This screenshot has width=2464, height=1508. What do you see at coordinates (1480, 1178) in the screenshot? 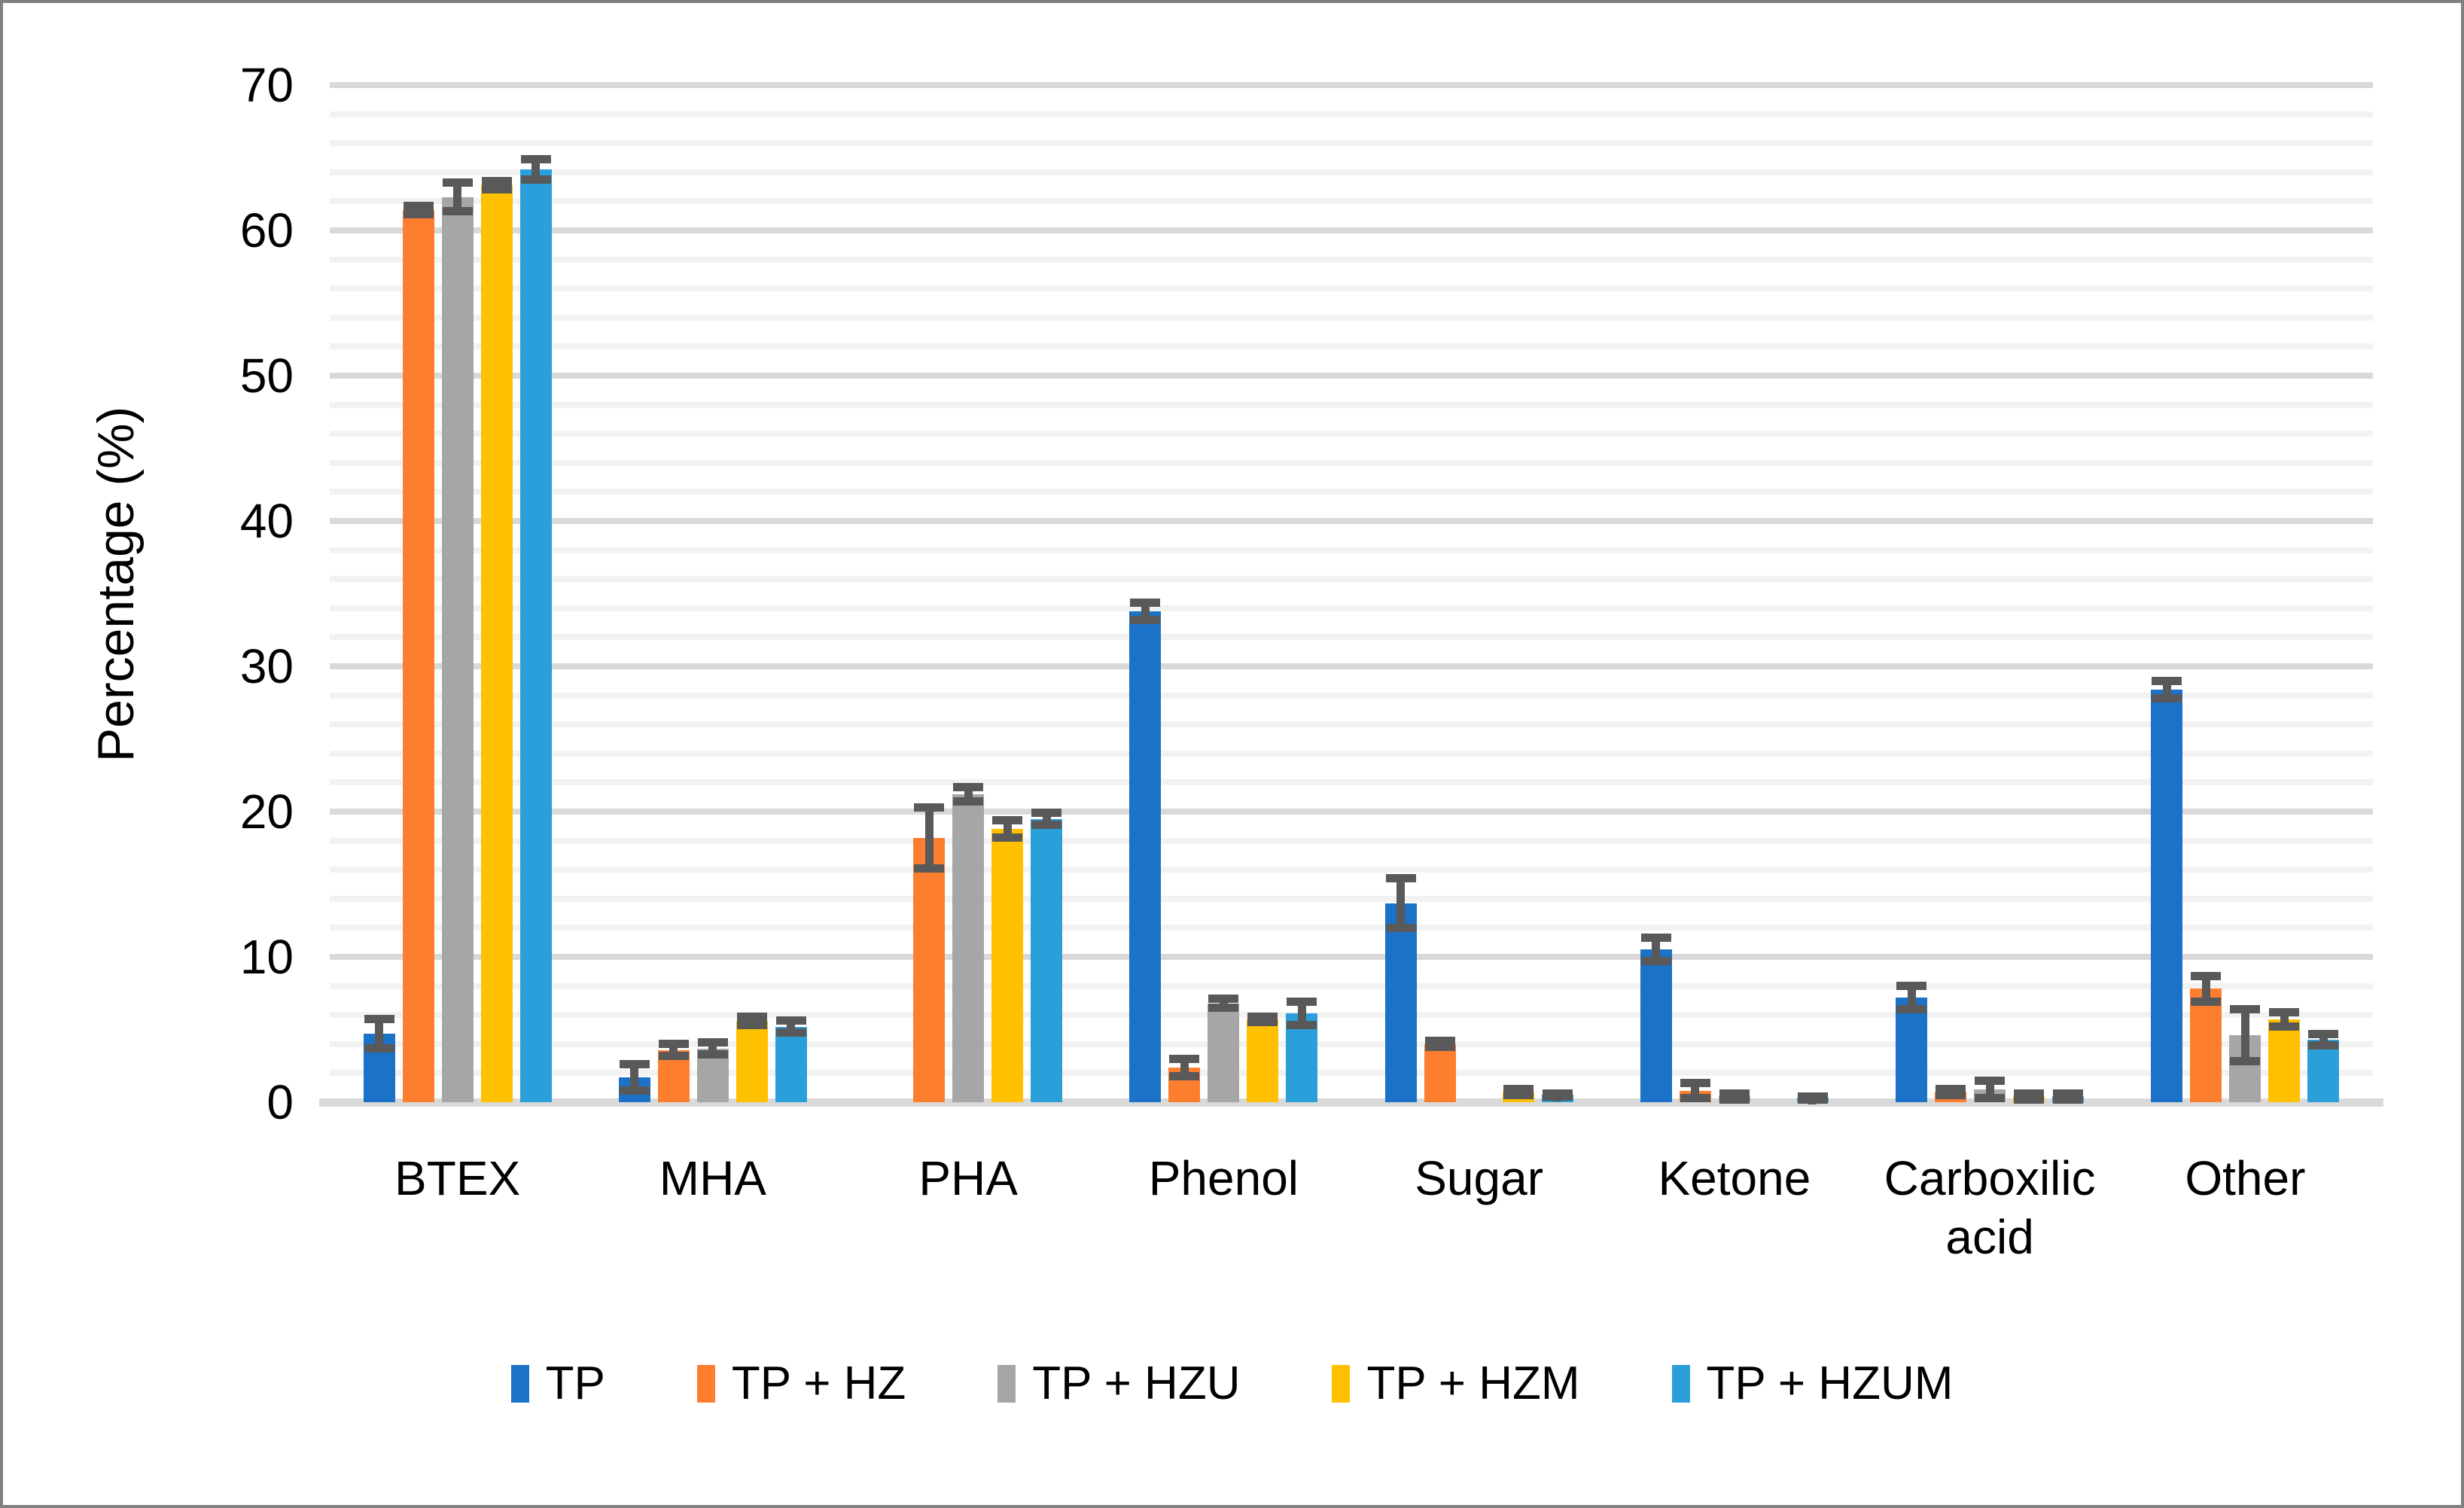
I see `category-label: Sugar` at bounding box center [1480, 1178].